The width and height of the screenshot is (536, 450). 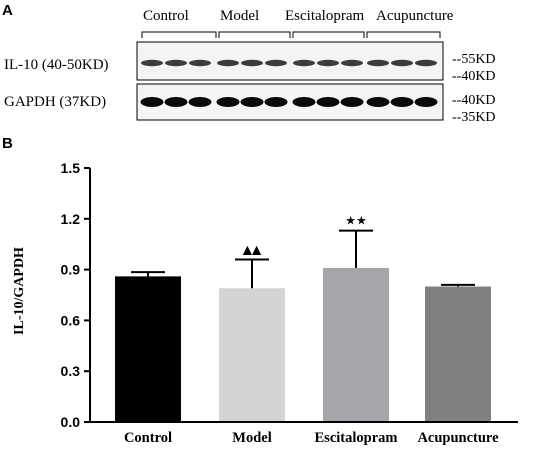 I want to click on blot-il10-bands, so click(x=289, y=63).